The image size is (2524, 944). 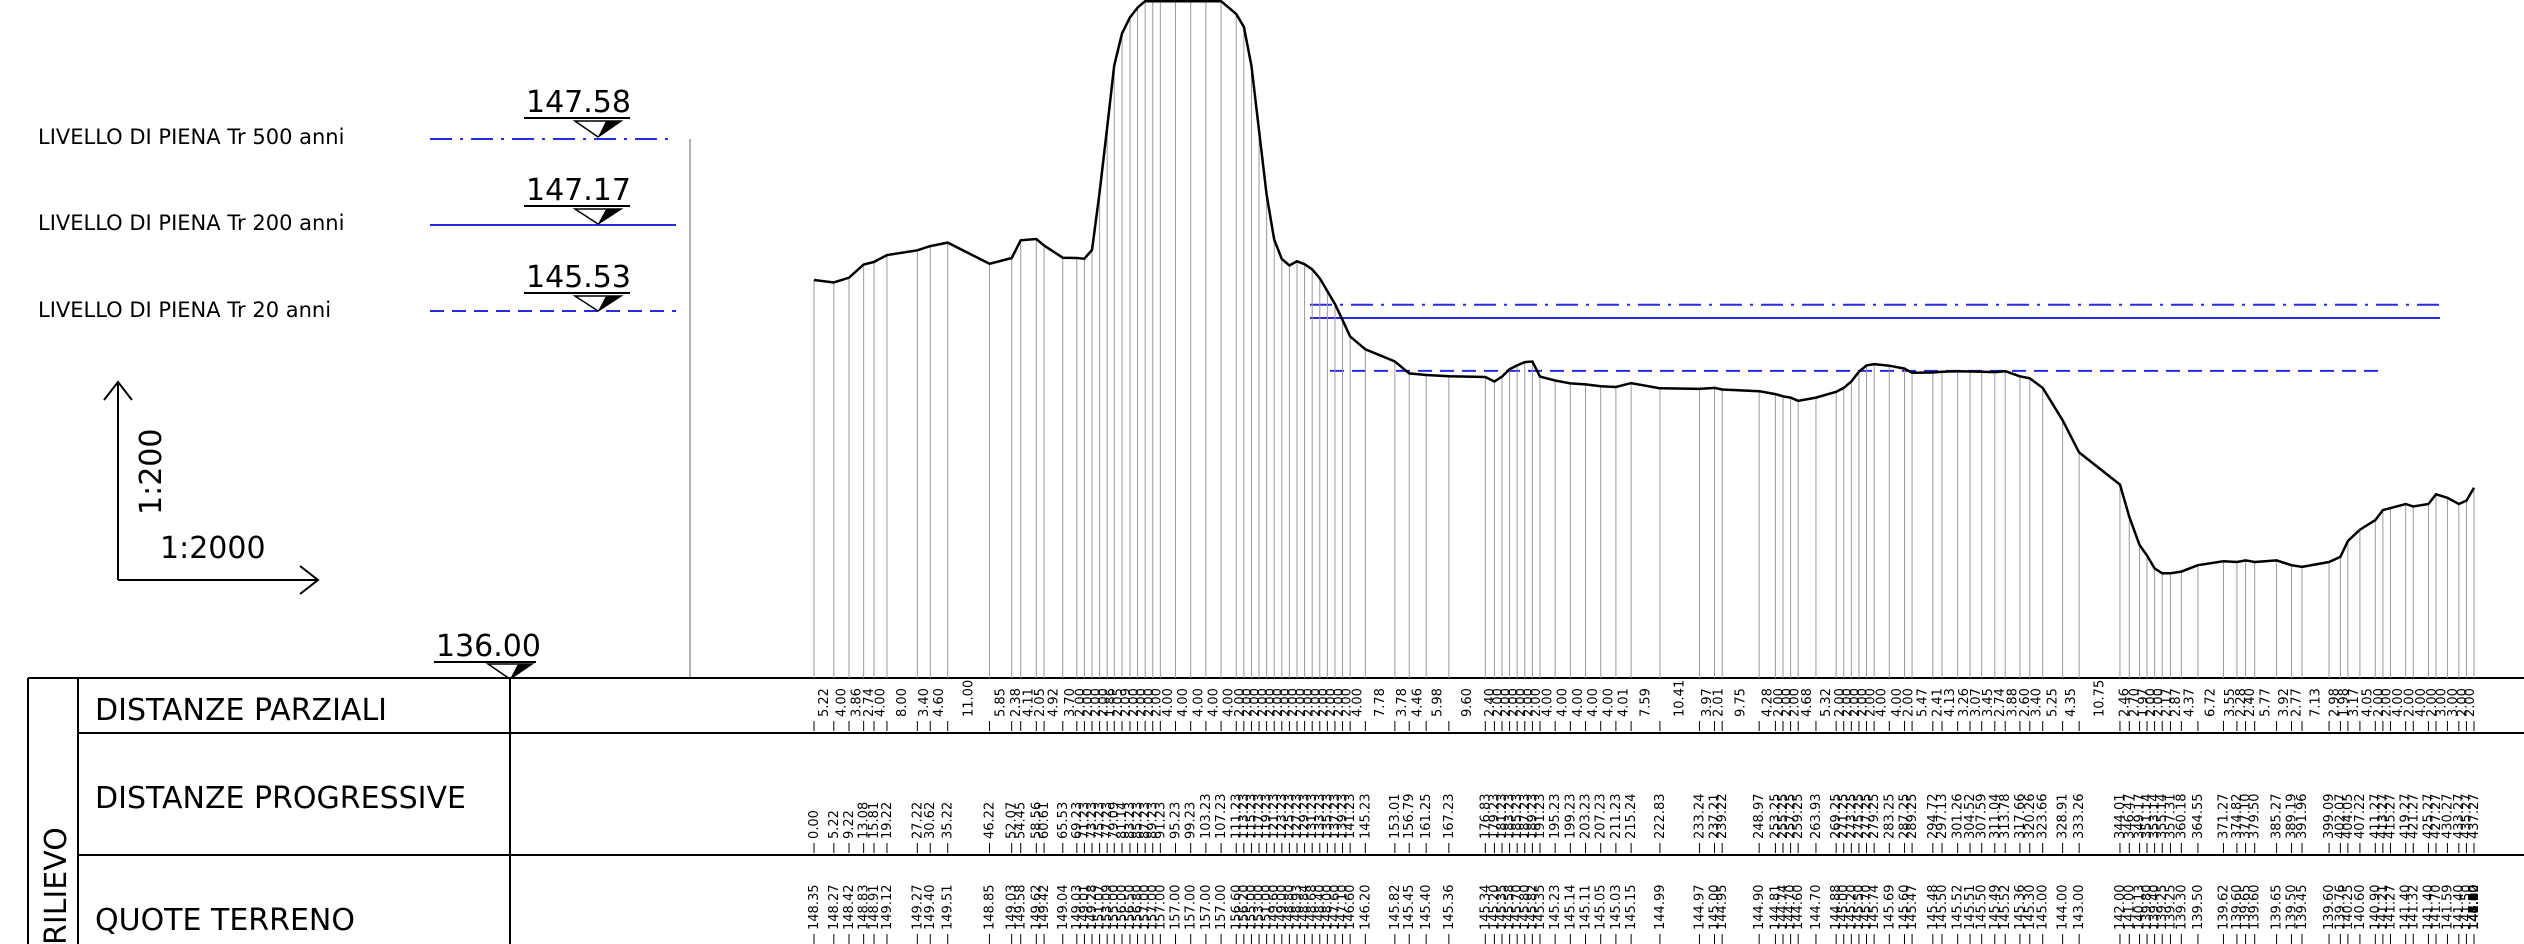 I want to click on parziale-value: 5.47, so click(x=1923, y=702).